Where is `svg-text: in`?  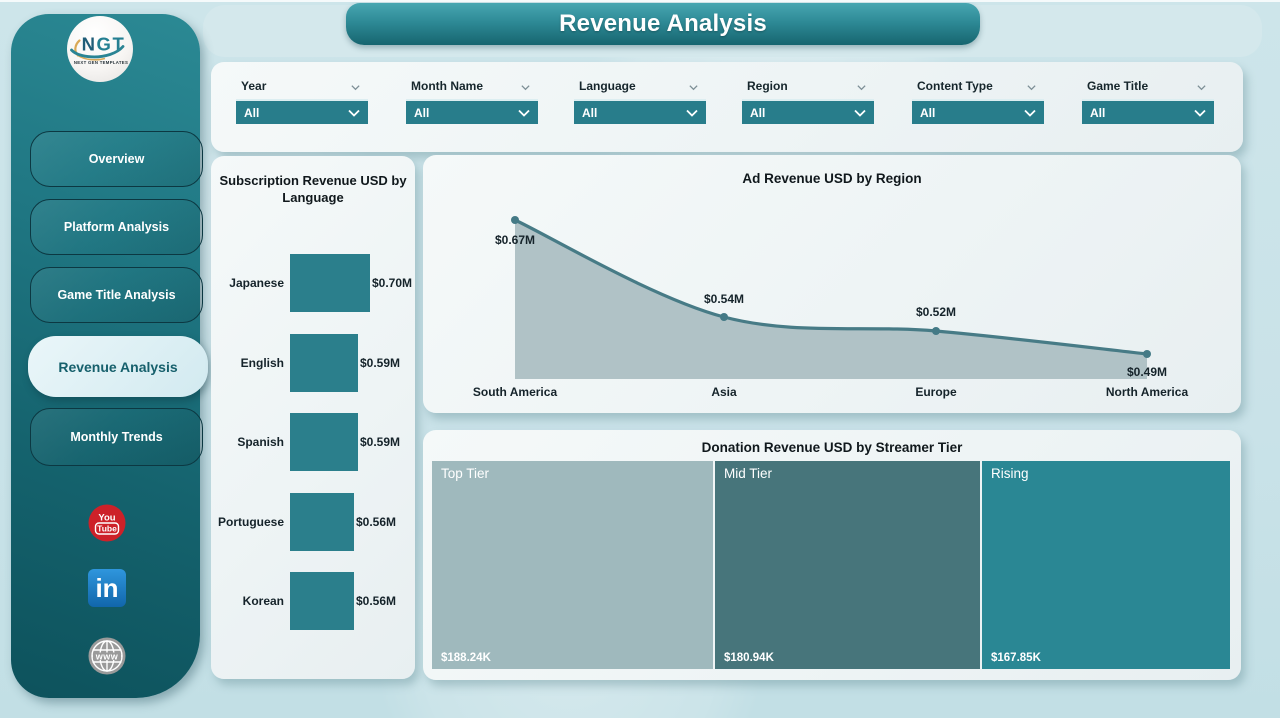 svg-text: in is located at coordinates (106, 588).